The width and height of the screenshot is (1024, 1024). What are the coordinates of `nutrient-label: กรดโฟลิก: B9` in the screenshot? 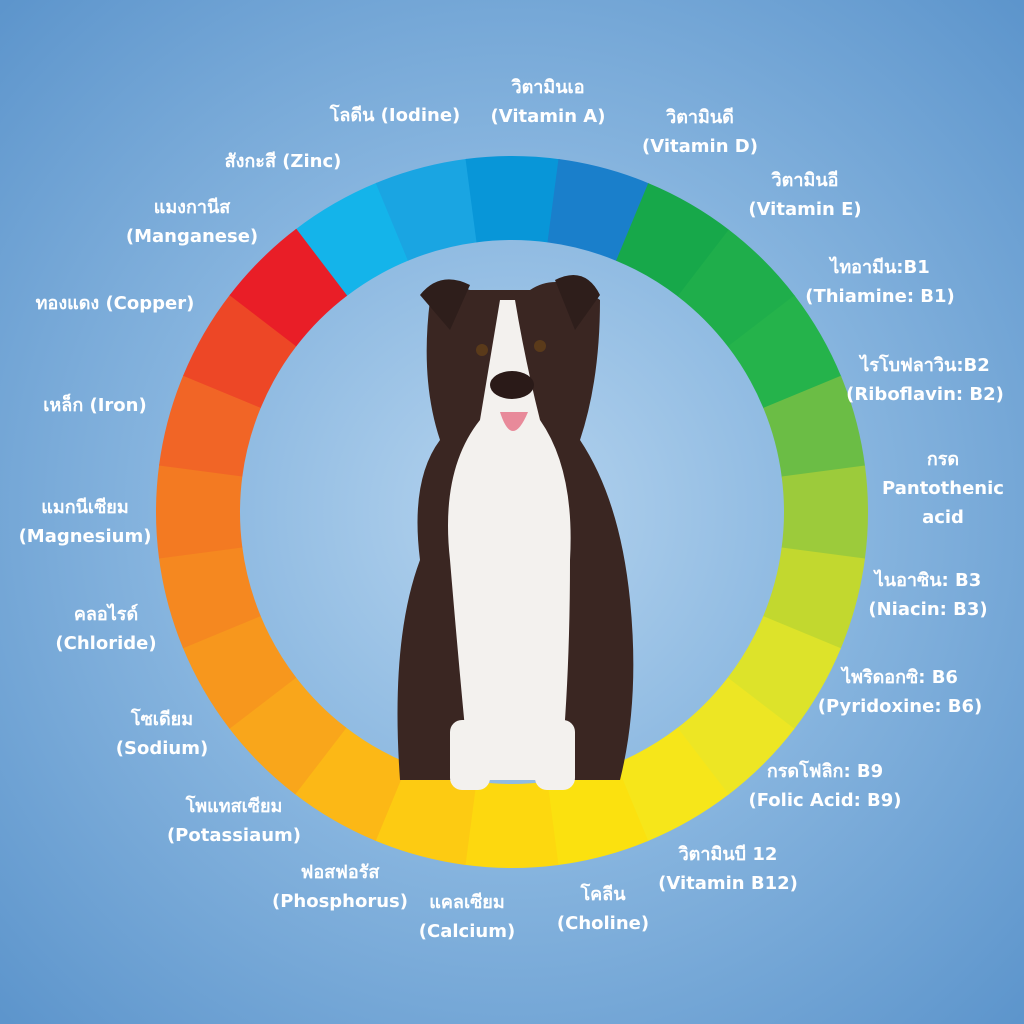 It's located at (825, 771).